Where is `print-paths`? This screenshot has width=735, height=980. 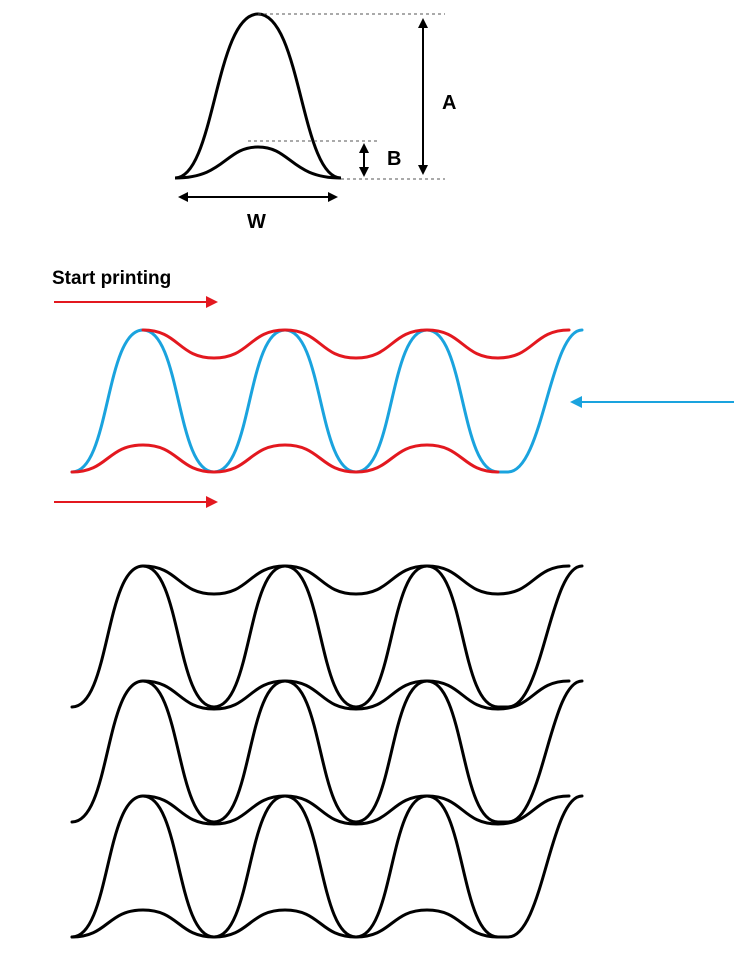
print-paths is located at coordinates (327, 401).